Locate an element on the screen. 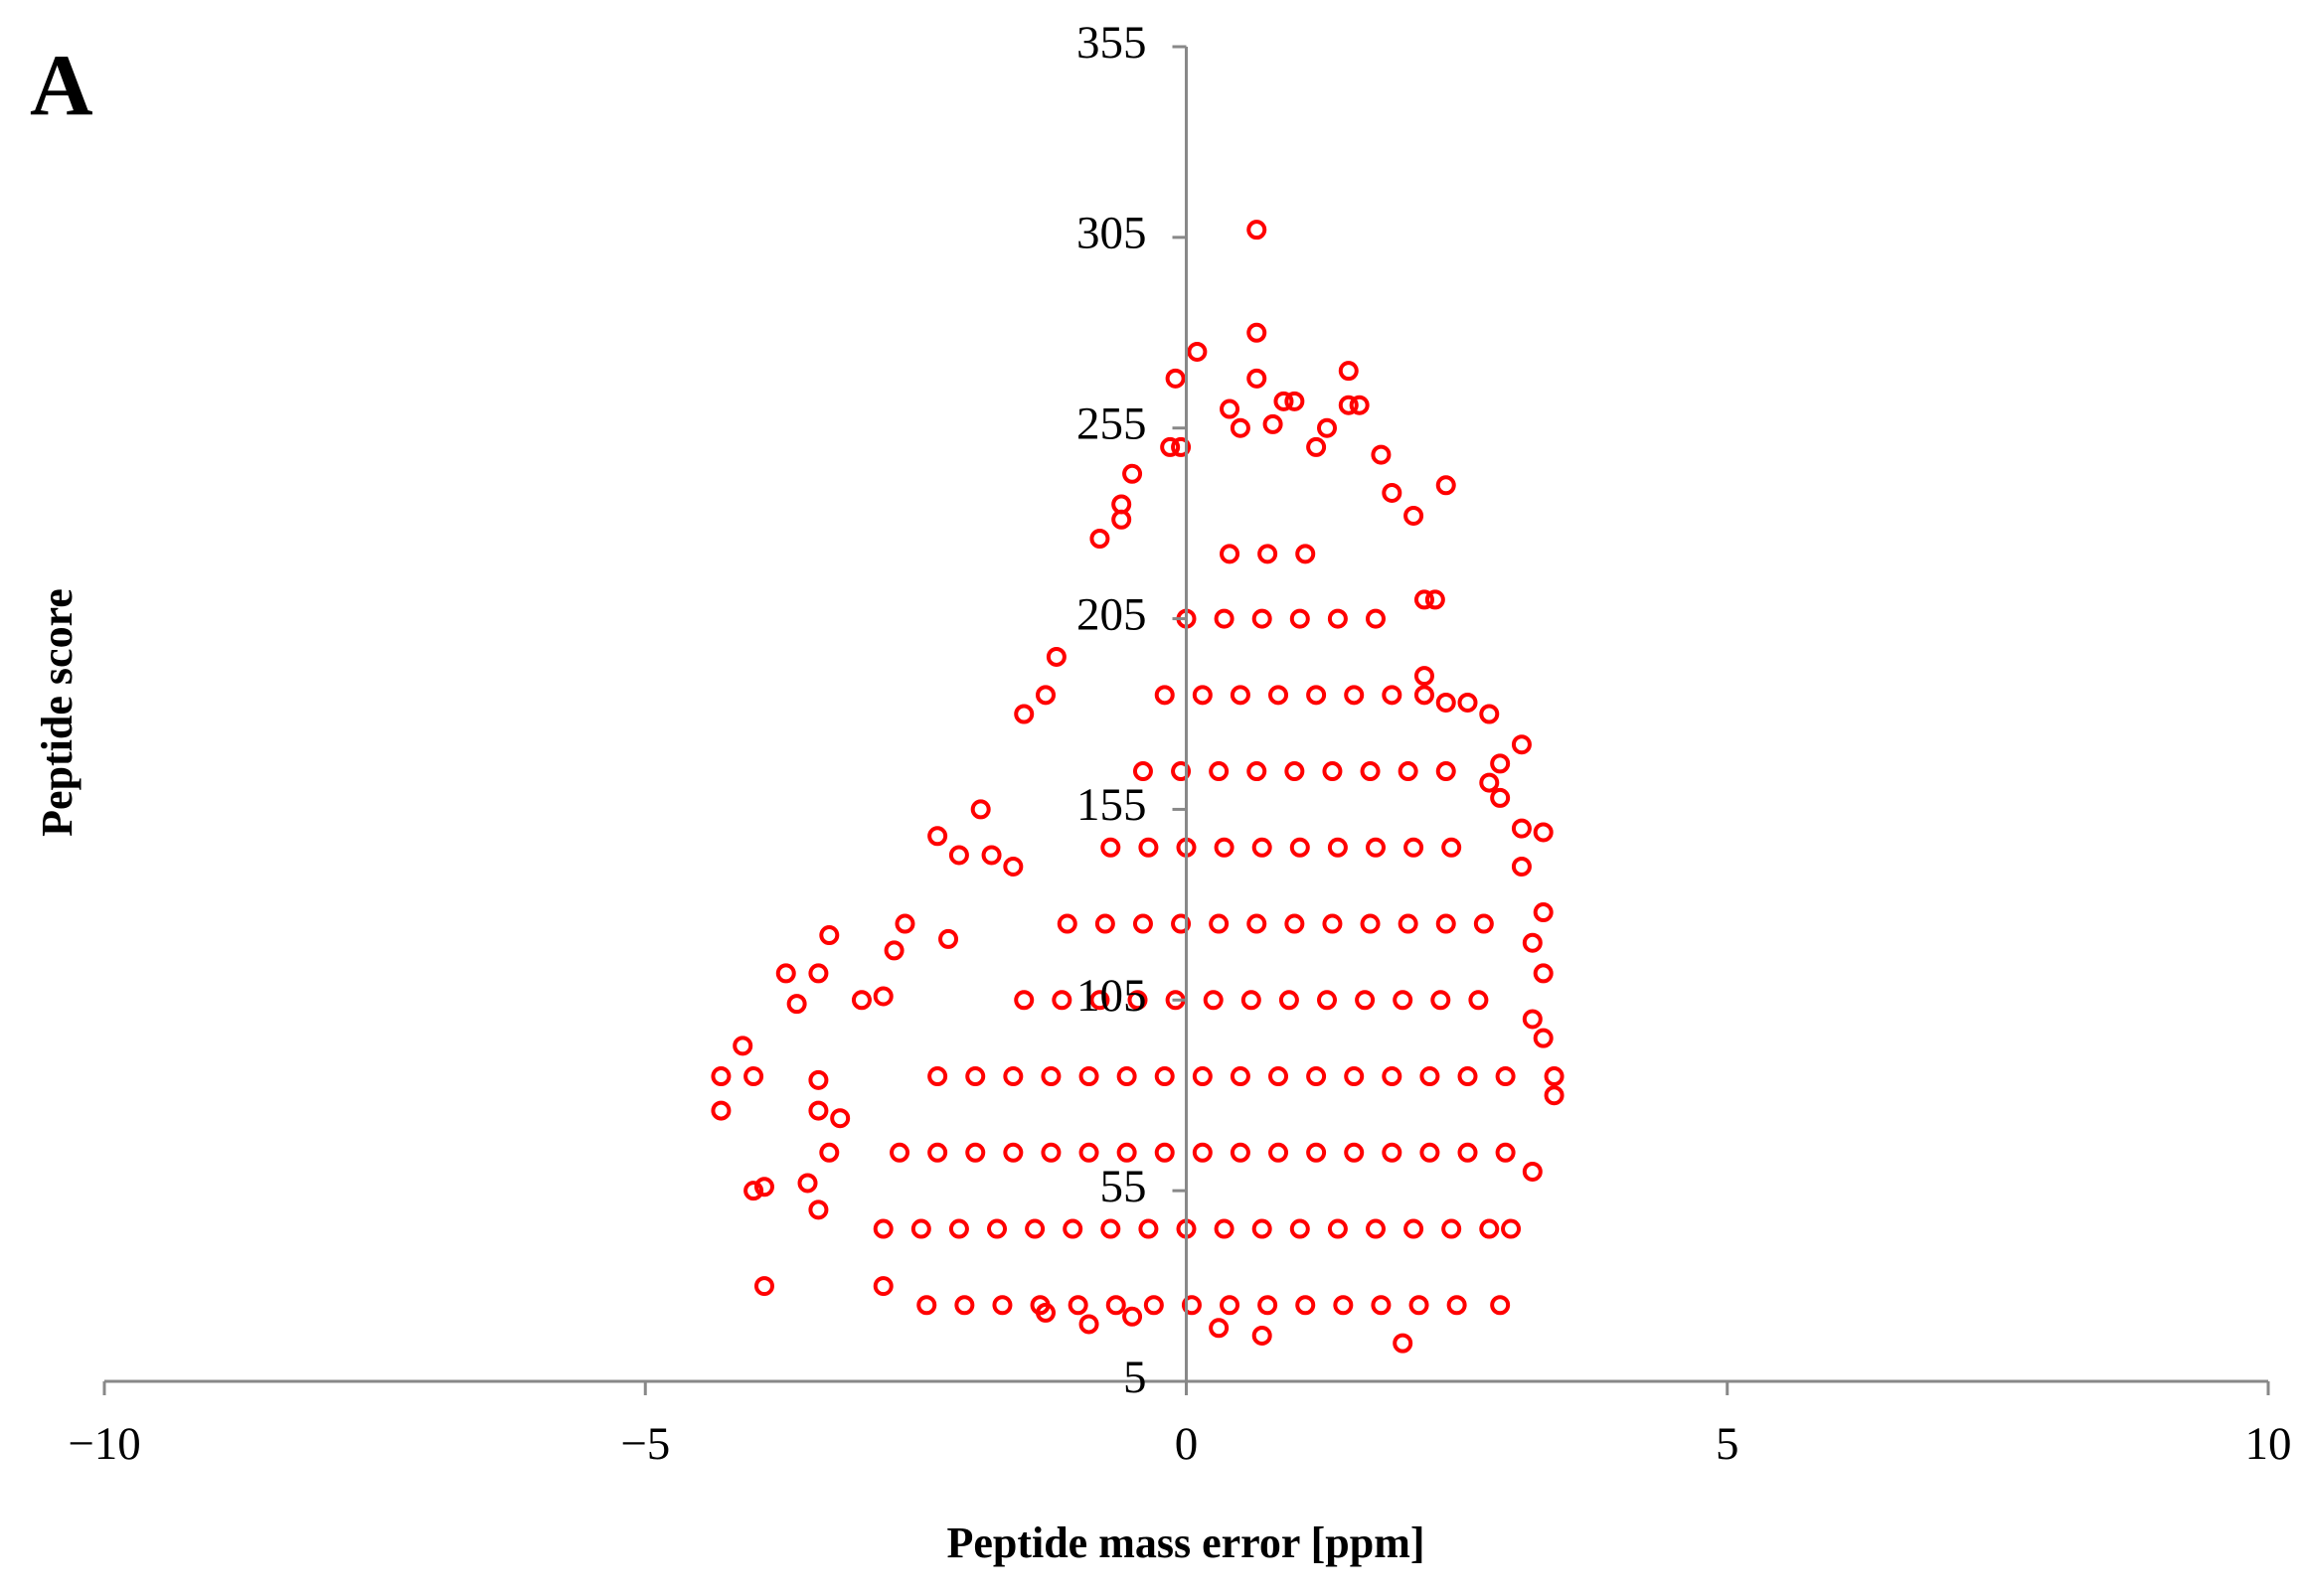  y-tick-label: 355 is located at coordinates (1111, 43).